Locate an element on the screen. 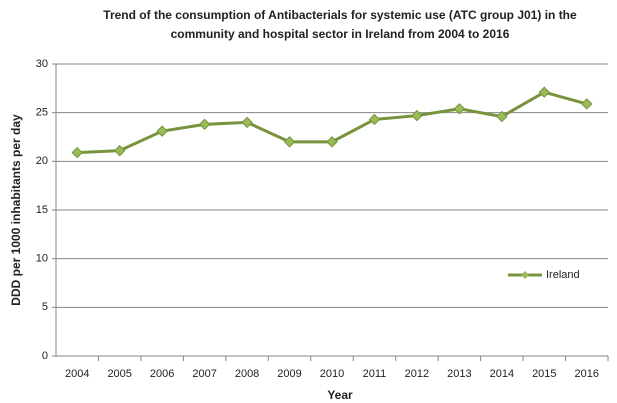  y-axis-label: DDD per 1000 inhabitants per day is located at coordinates (16, 210).